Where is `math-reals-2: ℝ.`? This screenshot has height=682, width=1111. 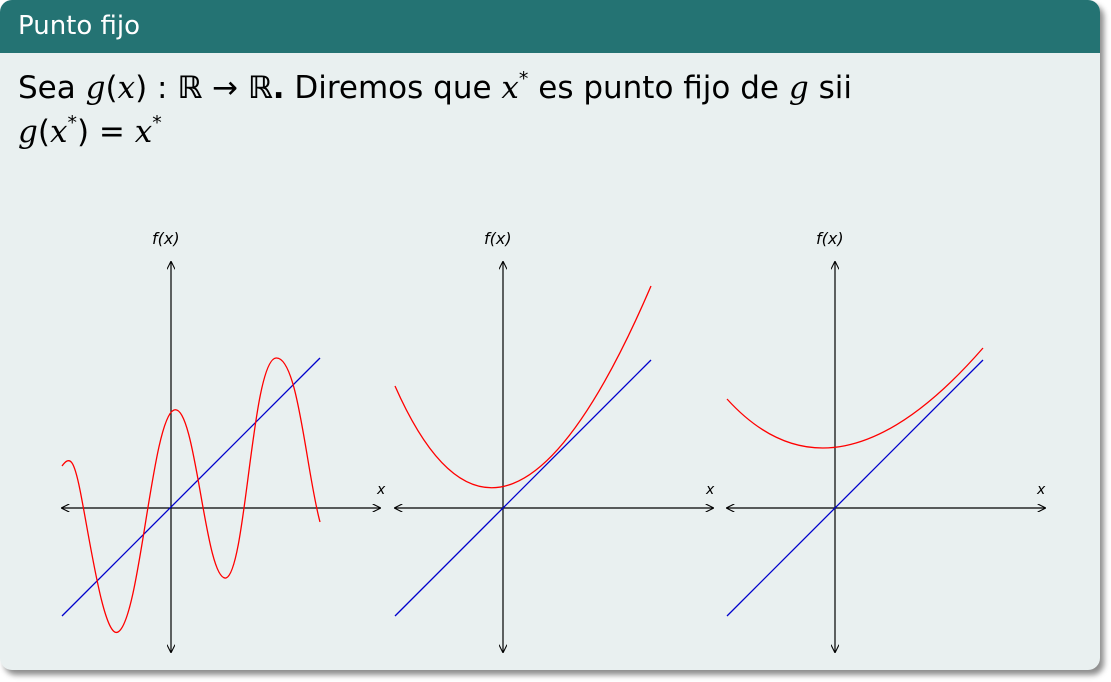
math-reals-2: ℝ. is located at coordinates (266, 88).